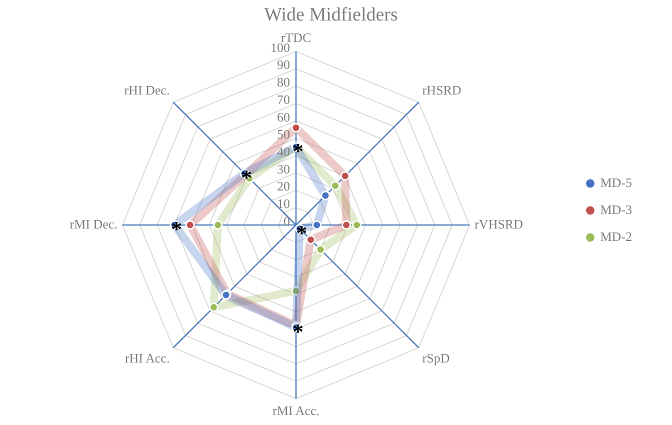 The width and height of the screenshot is (672, 425). Describe the element at coordinates (283, 82) in the screenshot. I see `y-tick-label: 80` at that location.